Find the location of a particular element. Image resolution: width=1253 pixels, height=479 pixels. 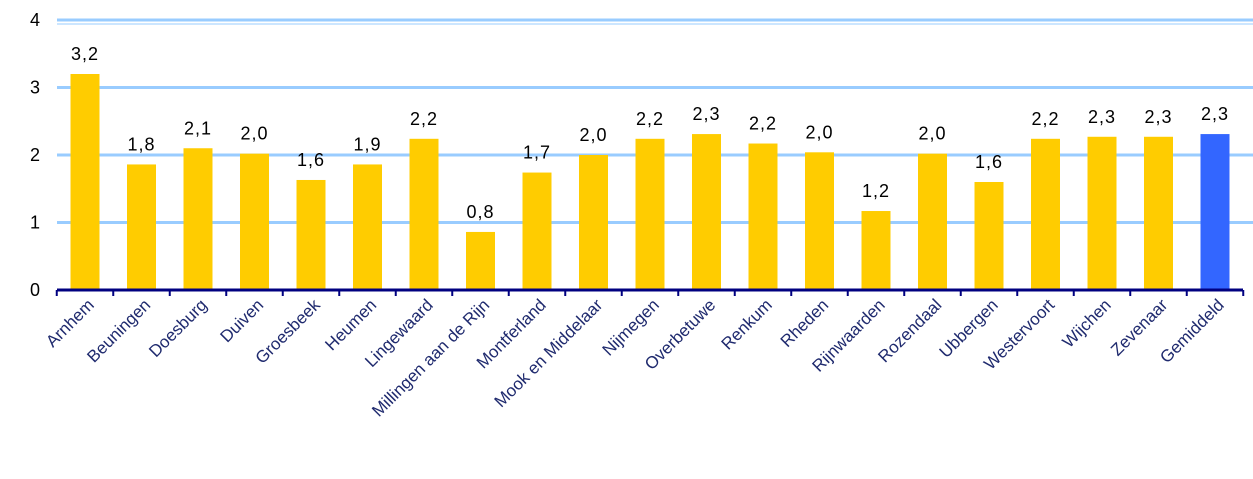

value-label-nijmegen: 2,2 is located at coordinates (650, 119).